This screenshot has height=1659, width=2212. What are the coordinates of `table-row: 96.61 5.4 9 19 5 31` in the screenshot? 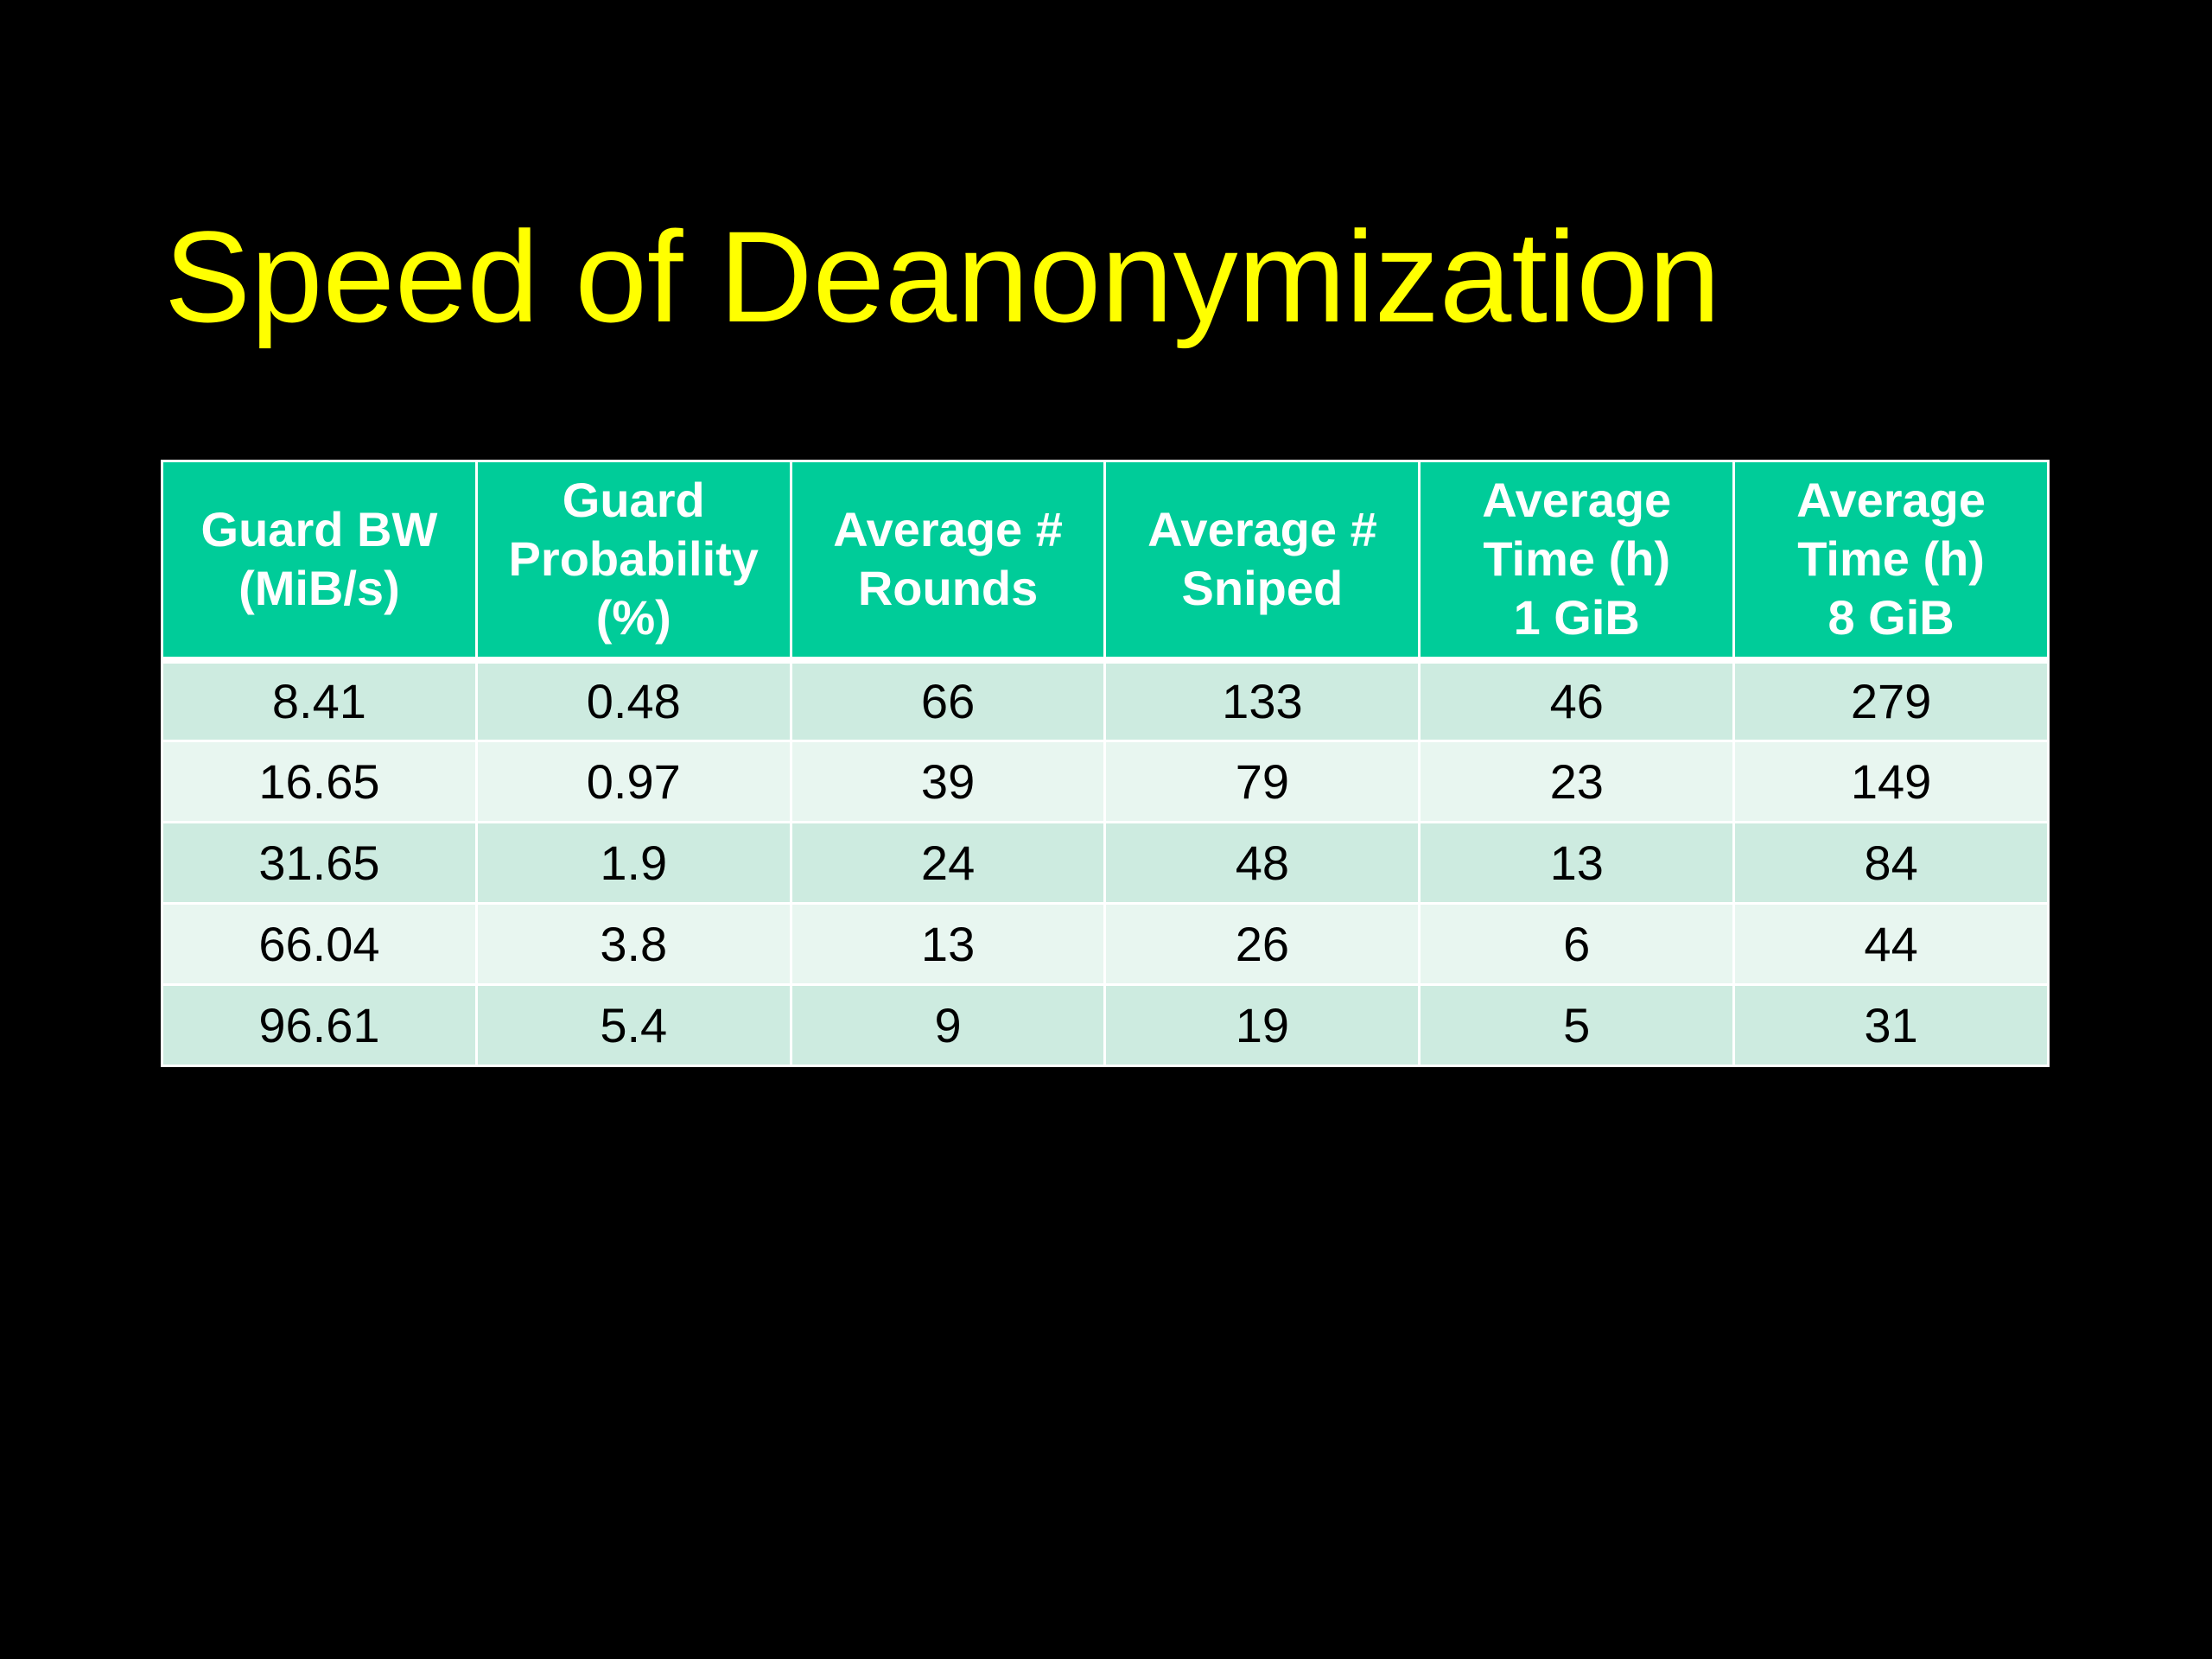 It's located at (1105, 1025).